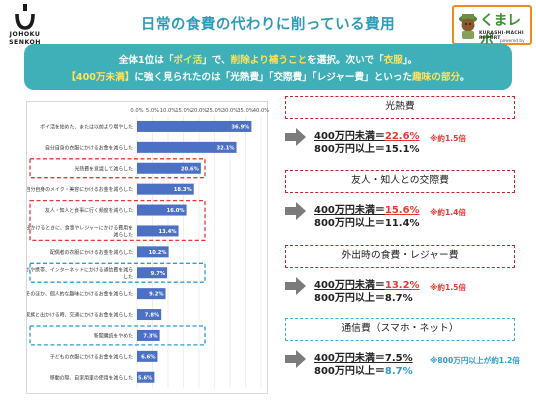 Image resolution: width=536 pixels, height=402 pixels. What do you see at coordinates (113, 335) in the screenshot?
I see `category-label: 新聞購読をやめた` at bounding box center [113, 335].